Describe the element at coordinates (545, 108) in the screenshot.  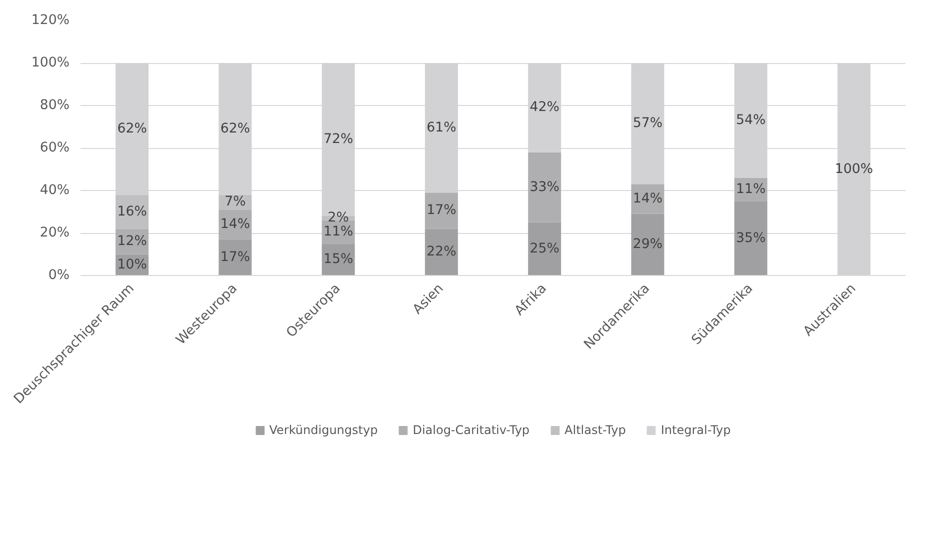
I see `data-label: 42%` at that location.